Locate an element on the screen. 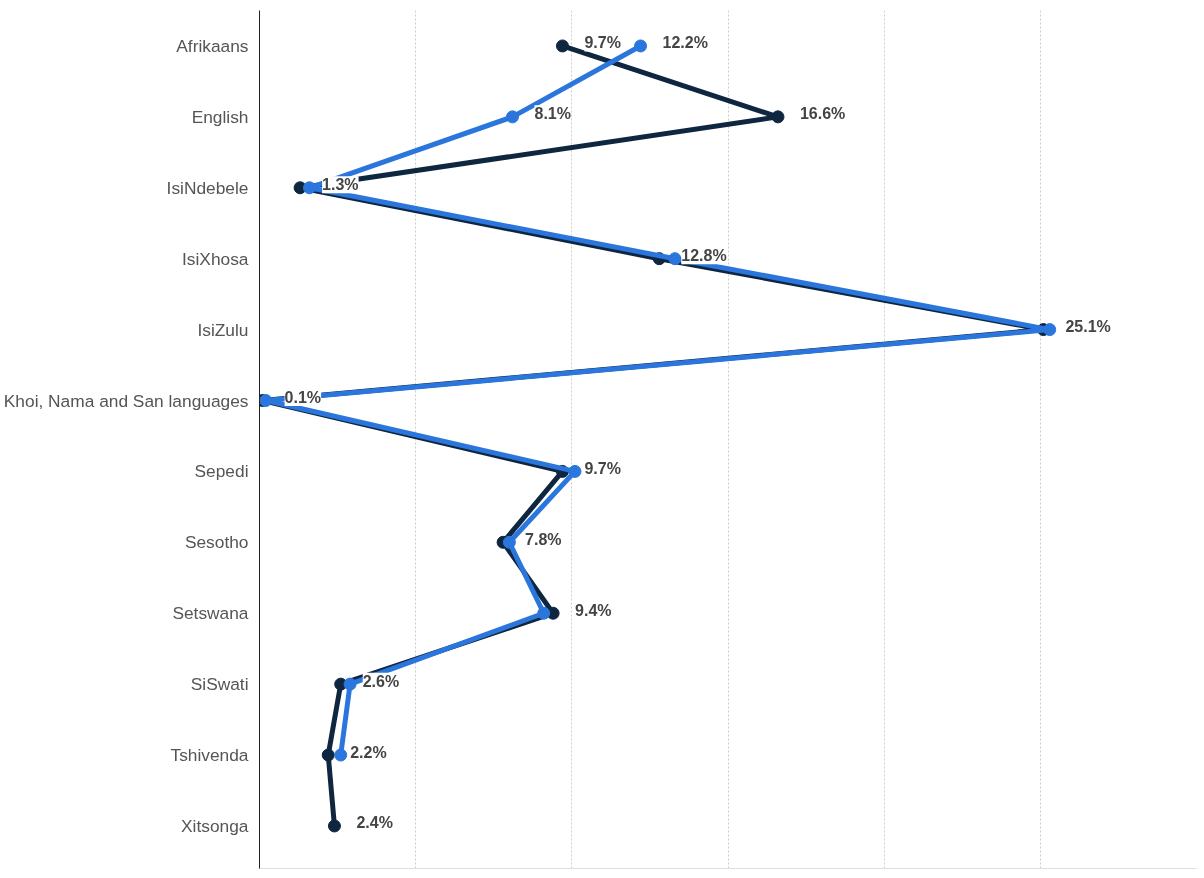  data-label: 2.6% is located at coordinates (381, 681).